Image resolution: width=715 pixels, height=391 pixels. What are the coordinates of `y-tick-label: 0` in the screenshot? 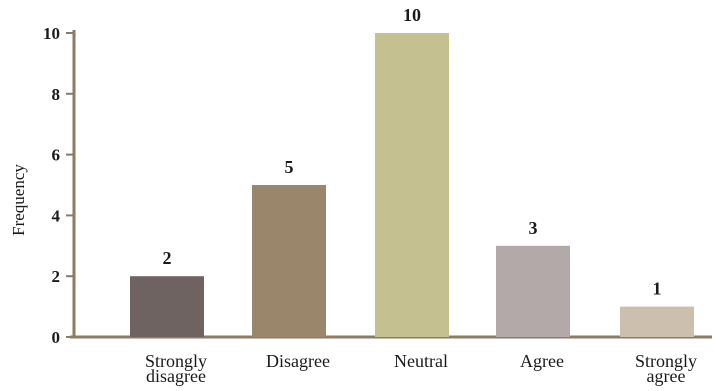 It's located at (56, 337).